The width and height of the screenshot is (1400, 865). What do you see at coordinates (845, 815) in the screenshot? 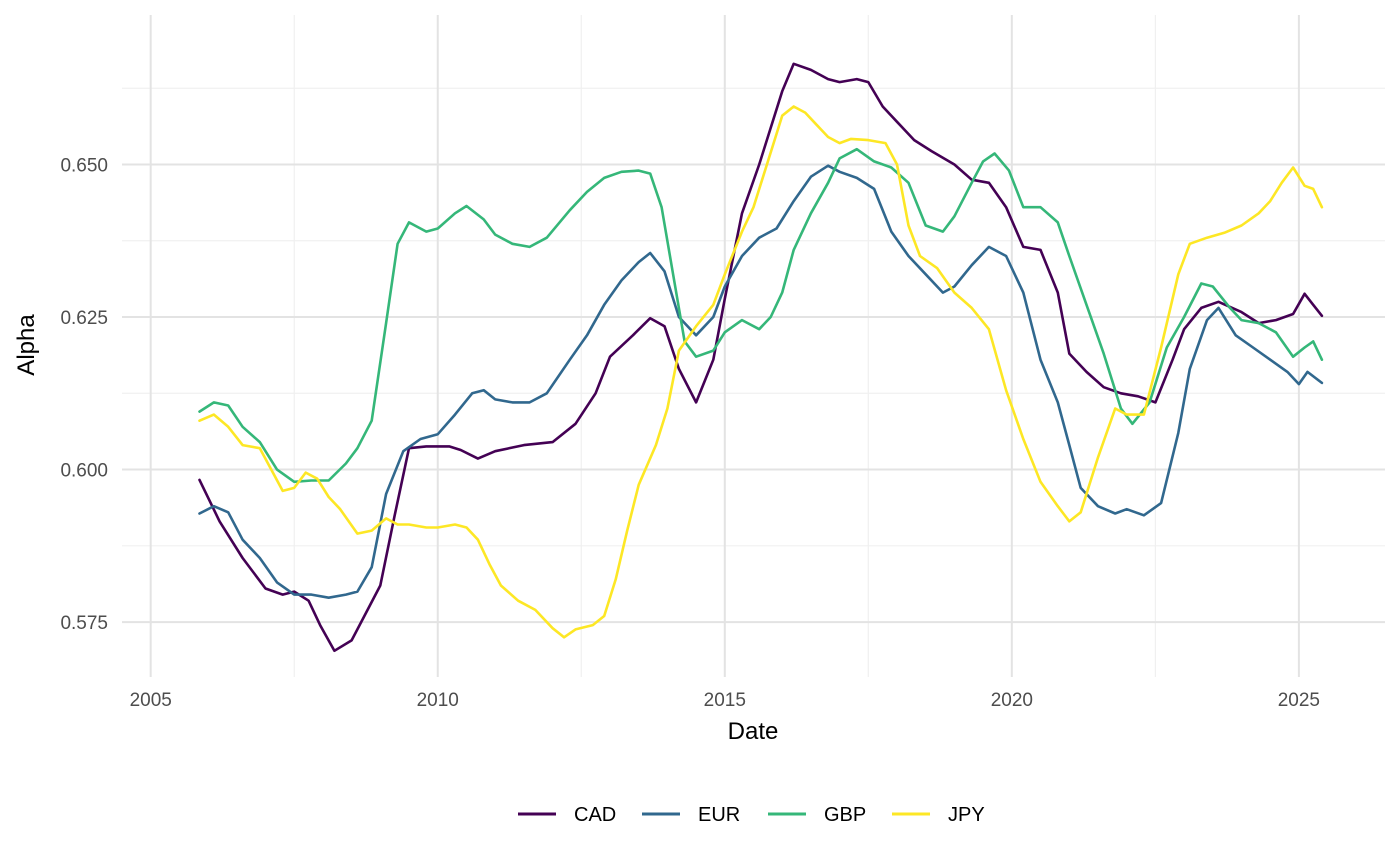
I see `legend-label-gbp: GBP` at bounding box center [845, 815].